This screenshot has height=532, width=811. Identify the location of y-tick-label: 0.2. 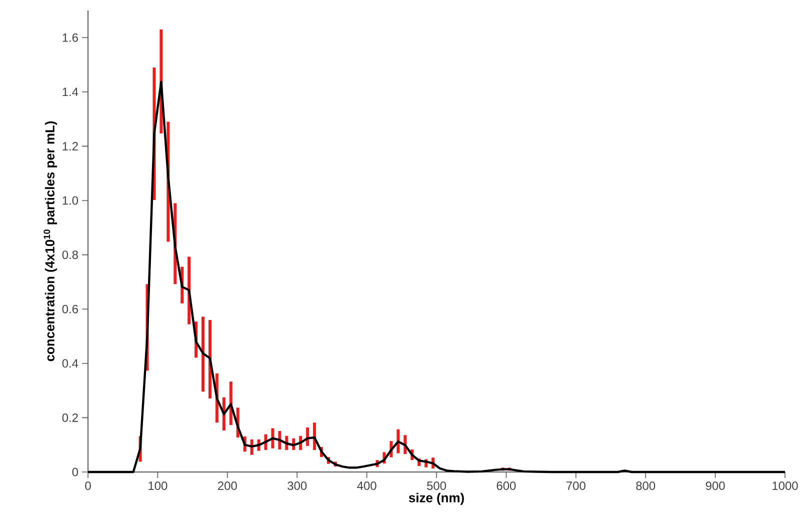
(70, 417).